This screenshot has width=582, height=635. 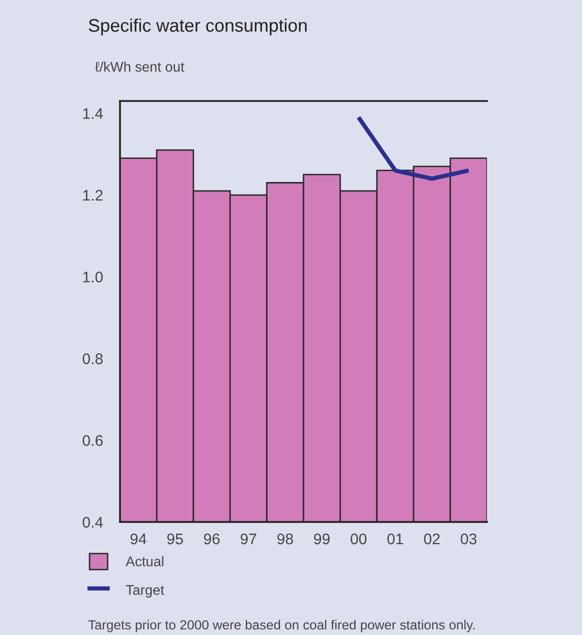 I want to click on x-tick-label: 00, so click(x=358, y=539).